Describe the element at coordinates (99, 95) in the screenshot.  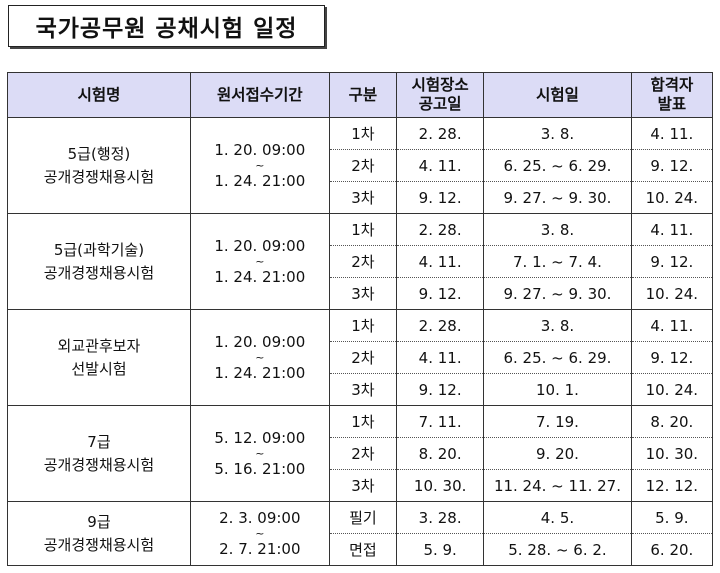
I see `column-header: 시험명` at that location.